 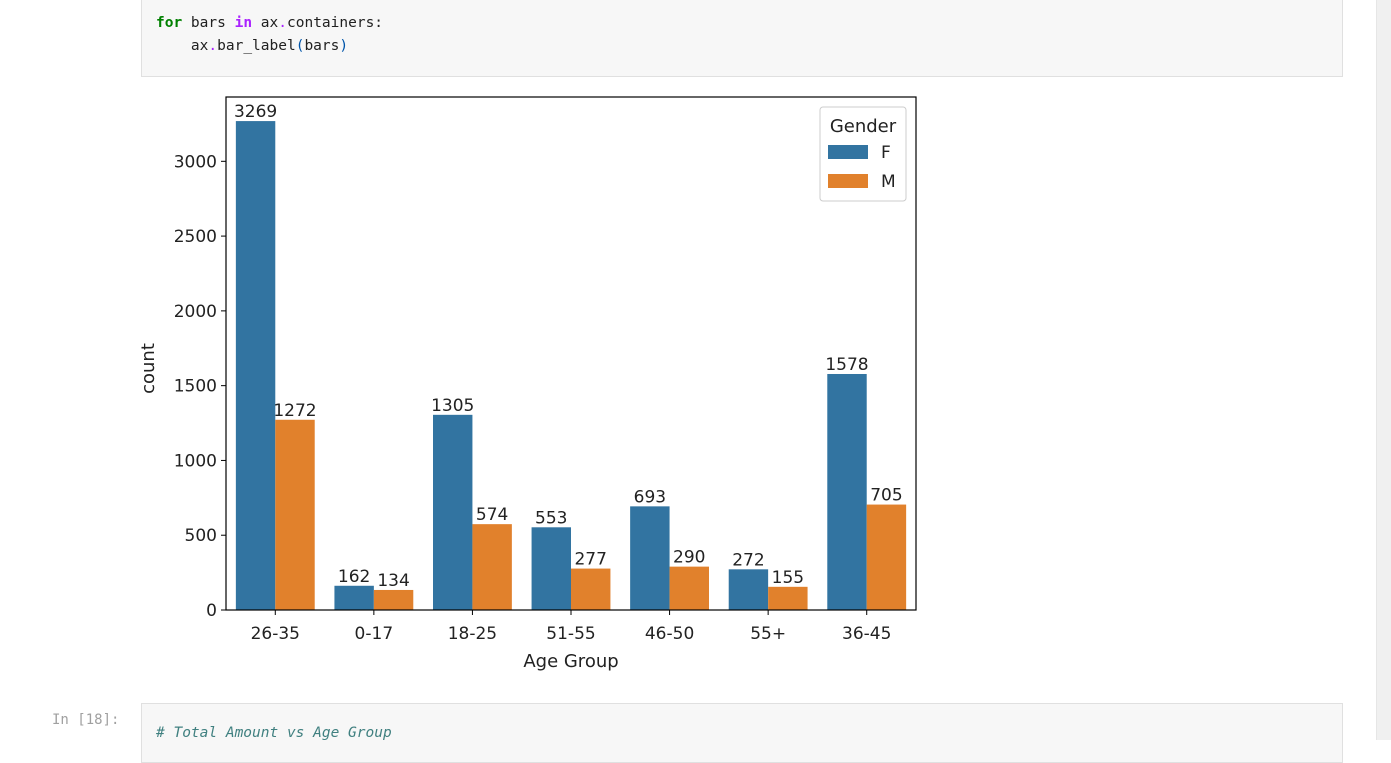 I want to click on cell-prompt: In [18]:, so click(x=86, y=720).